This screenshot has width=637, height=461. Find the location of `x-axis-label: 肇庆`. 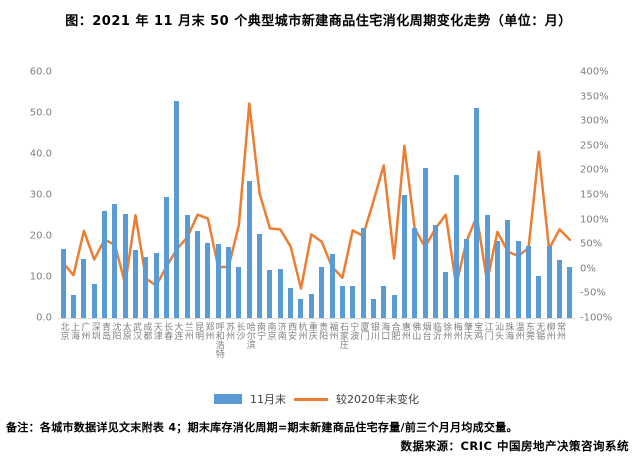

x-axis-label: 肇庆 is located at coordinates (466, 331).